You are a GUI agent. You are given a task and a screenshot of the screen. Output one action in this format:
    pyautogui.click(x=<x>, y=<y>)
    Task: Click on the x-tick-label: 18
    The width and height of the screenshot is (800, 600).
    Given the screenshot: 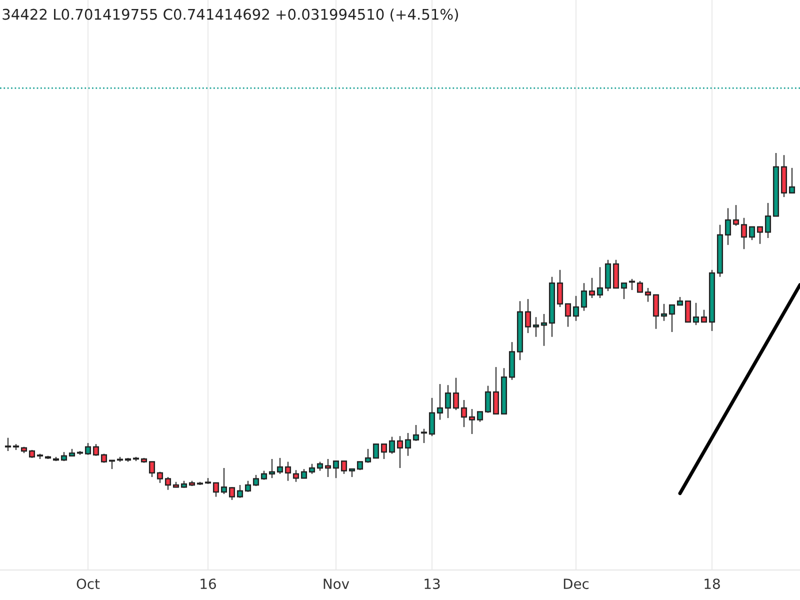 What is the action you would take?
    pyautogui.click(x=712, y=584)
    